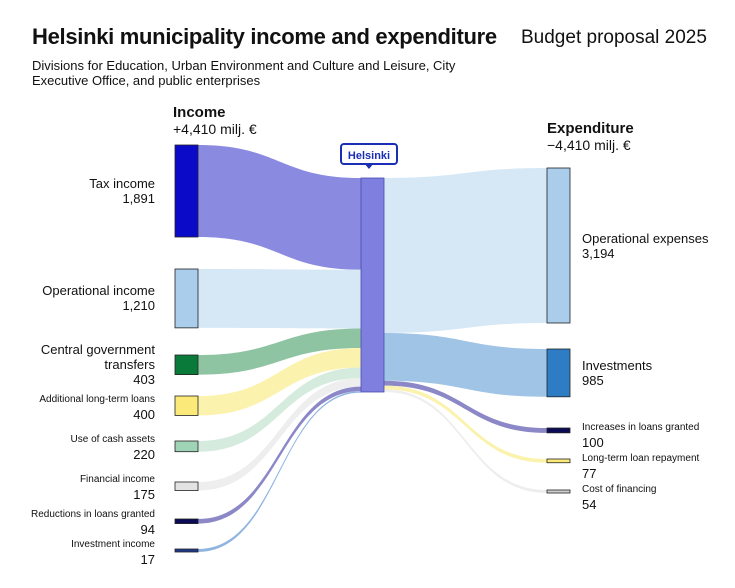 This screenshot has height=588, width=735. What do you see at coordinates (598, 253) in the screenshot?
I see `target-value: 3,194` at bounding box center [598, 253].